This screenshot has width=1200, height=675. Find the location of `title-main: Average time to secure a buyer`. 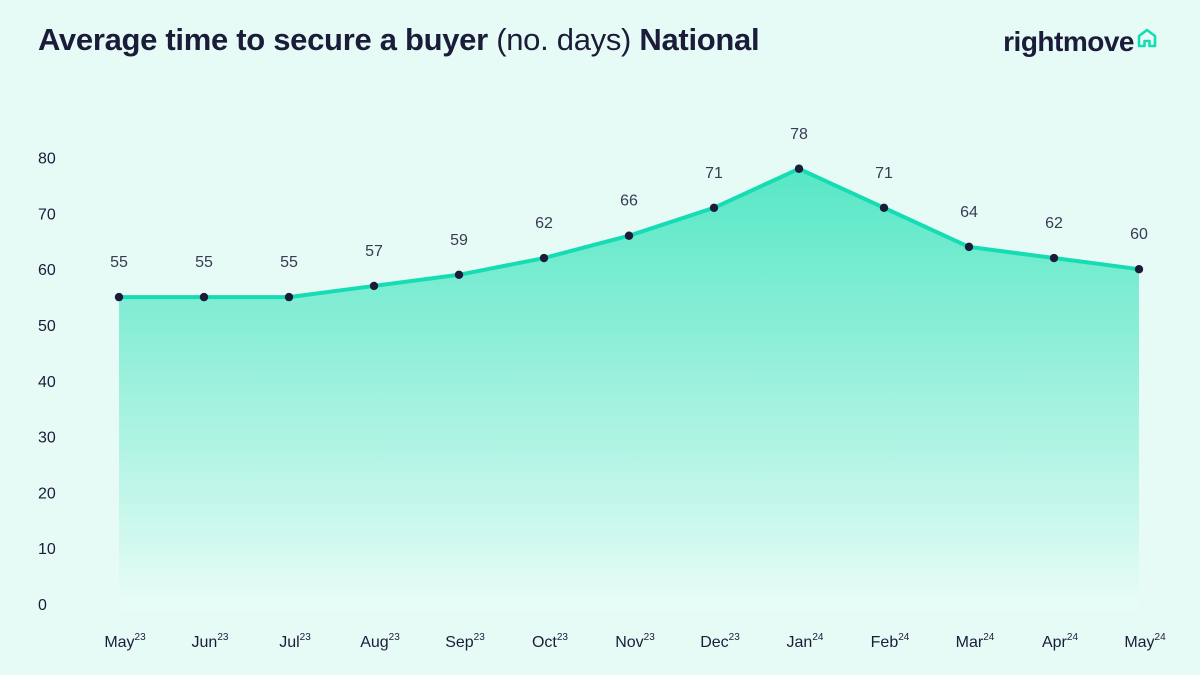

title-main: Average time to secure a buyer is located at coordinates (263, 39).